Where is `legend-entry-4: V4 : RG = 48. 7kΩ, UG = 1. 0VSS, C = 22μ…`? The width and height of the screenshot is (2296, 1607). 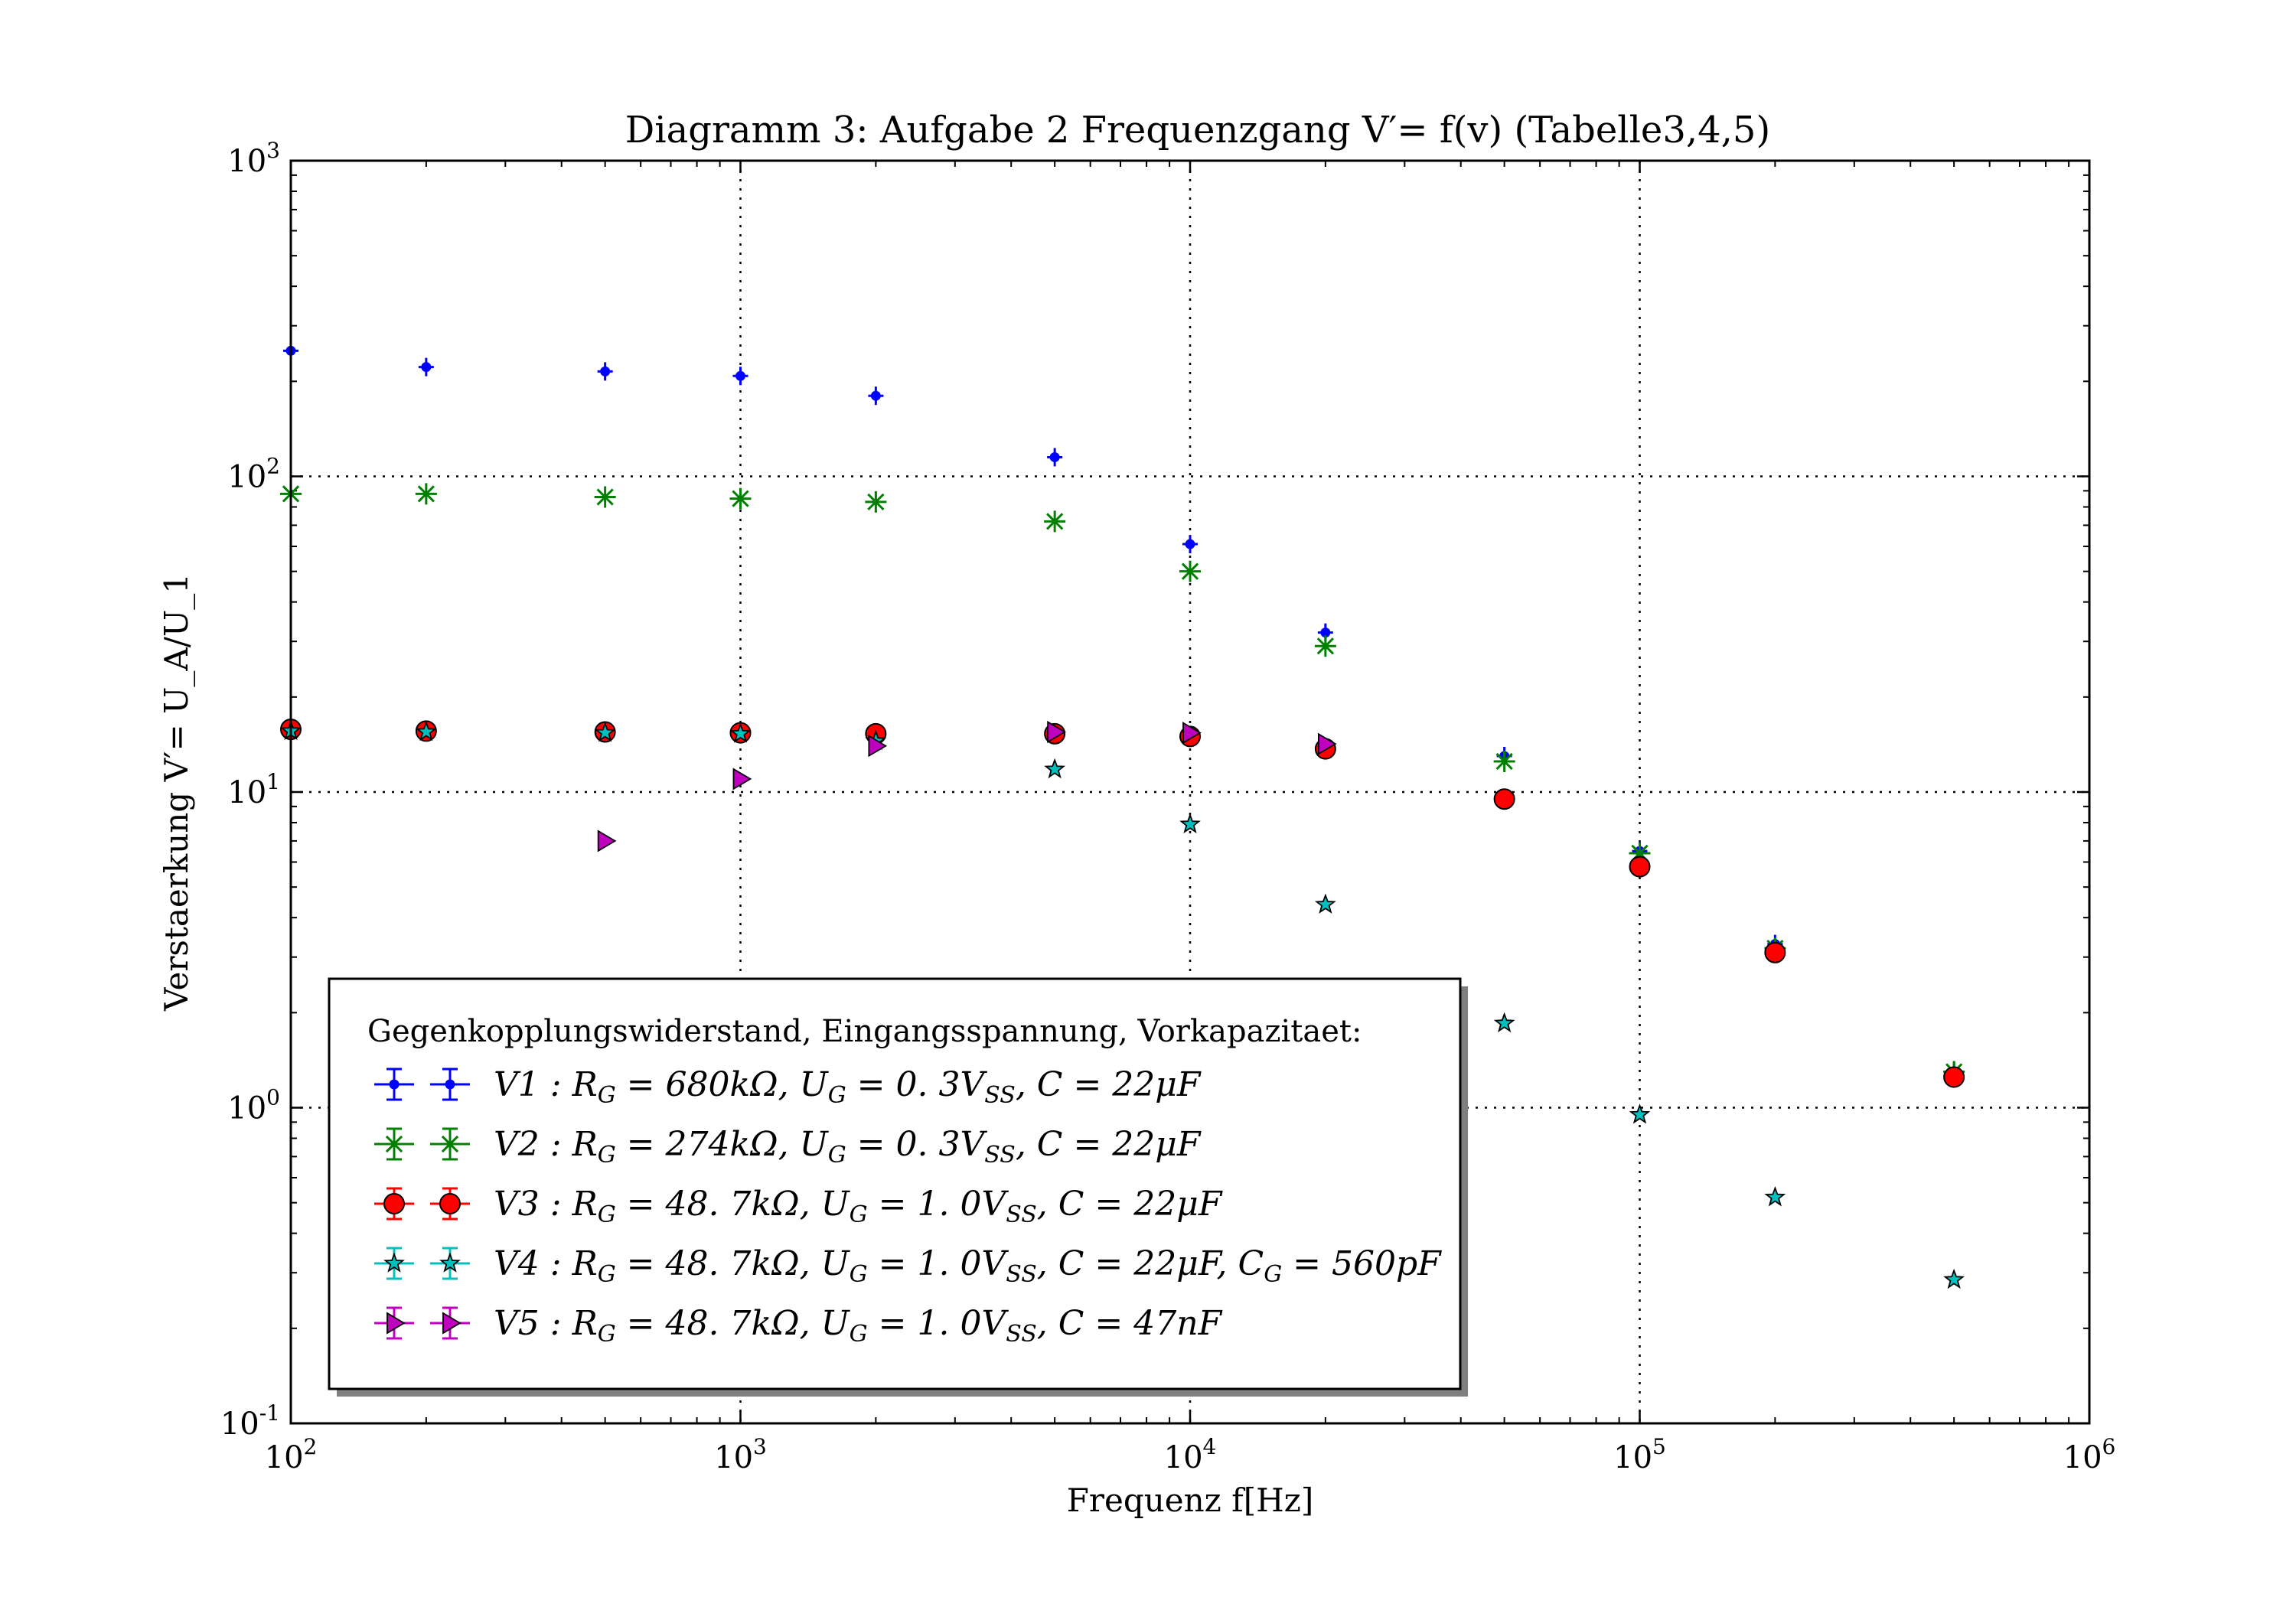 legend-entry-4: V4 : RG = 48. 7kΩ, UG = 1. 0VSS, C = 22μ… is located at coordinates (908, 1266).